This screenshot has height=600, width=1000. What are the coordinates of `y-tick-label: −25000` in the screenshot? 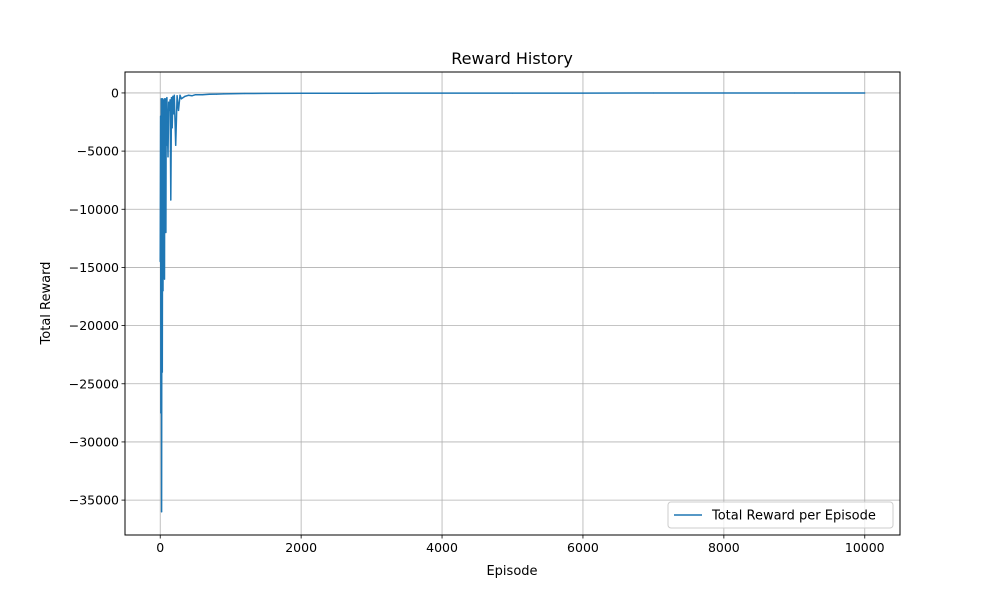 It's located at (94, 383).